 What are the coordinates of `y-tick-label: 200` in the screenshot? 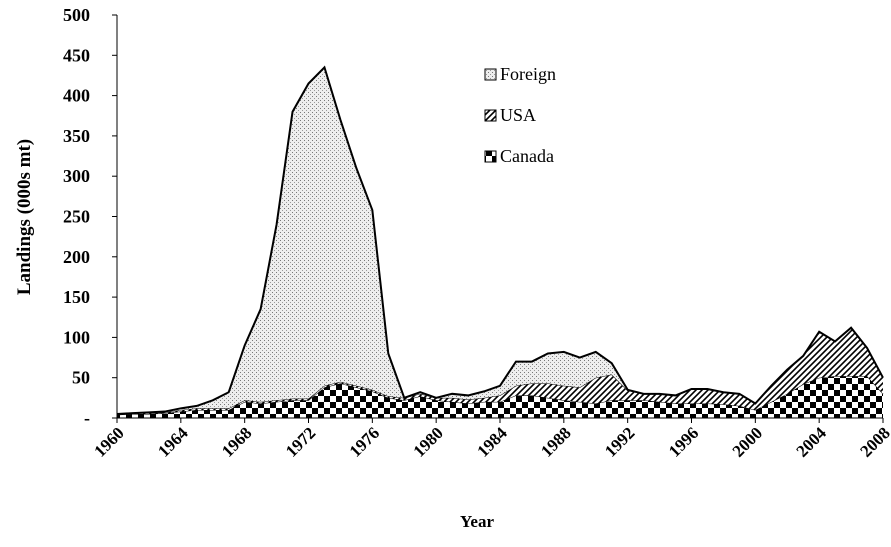 It's located at (76, 257).